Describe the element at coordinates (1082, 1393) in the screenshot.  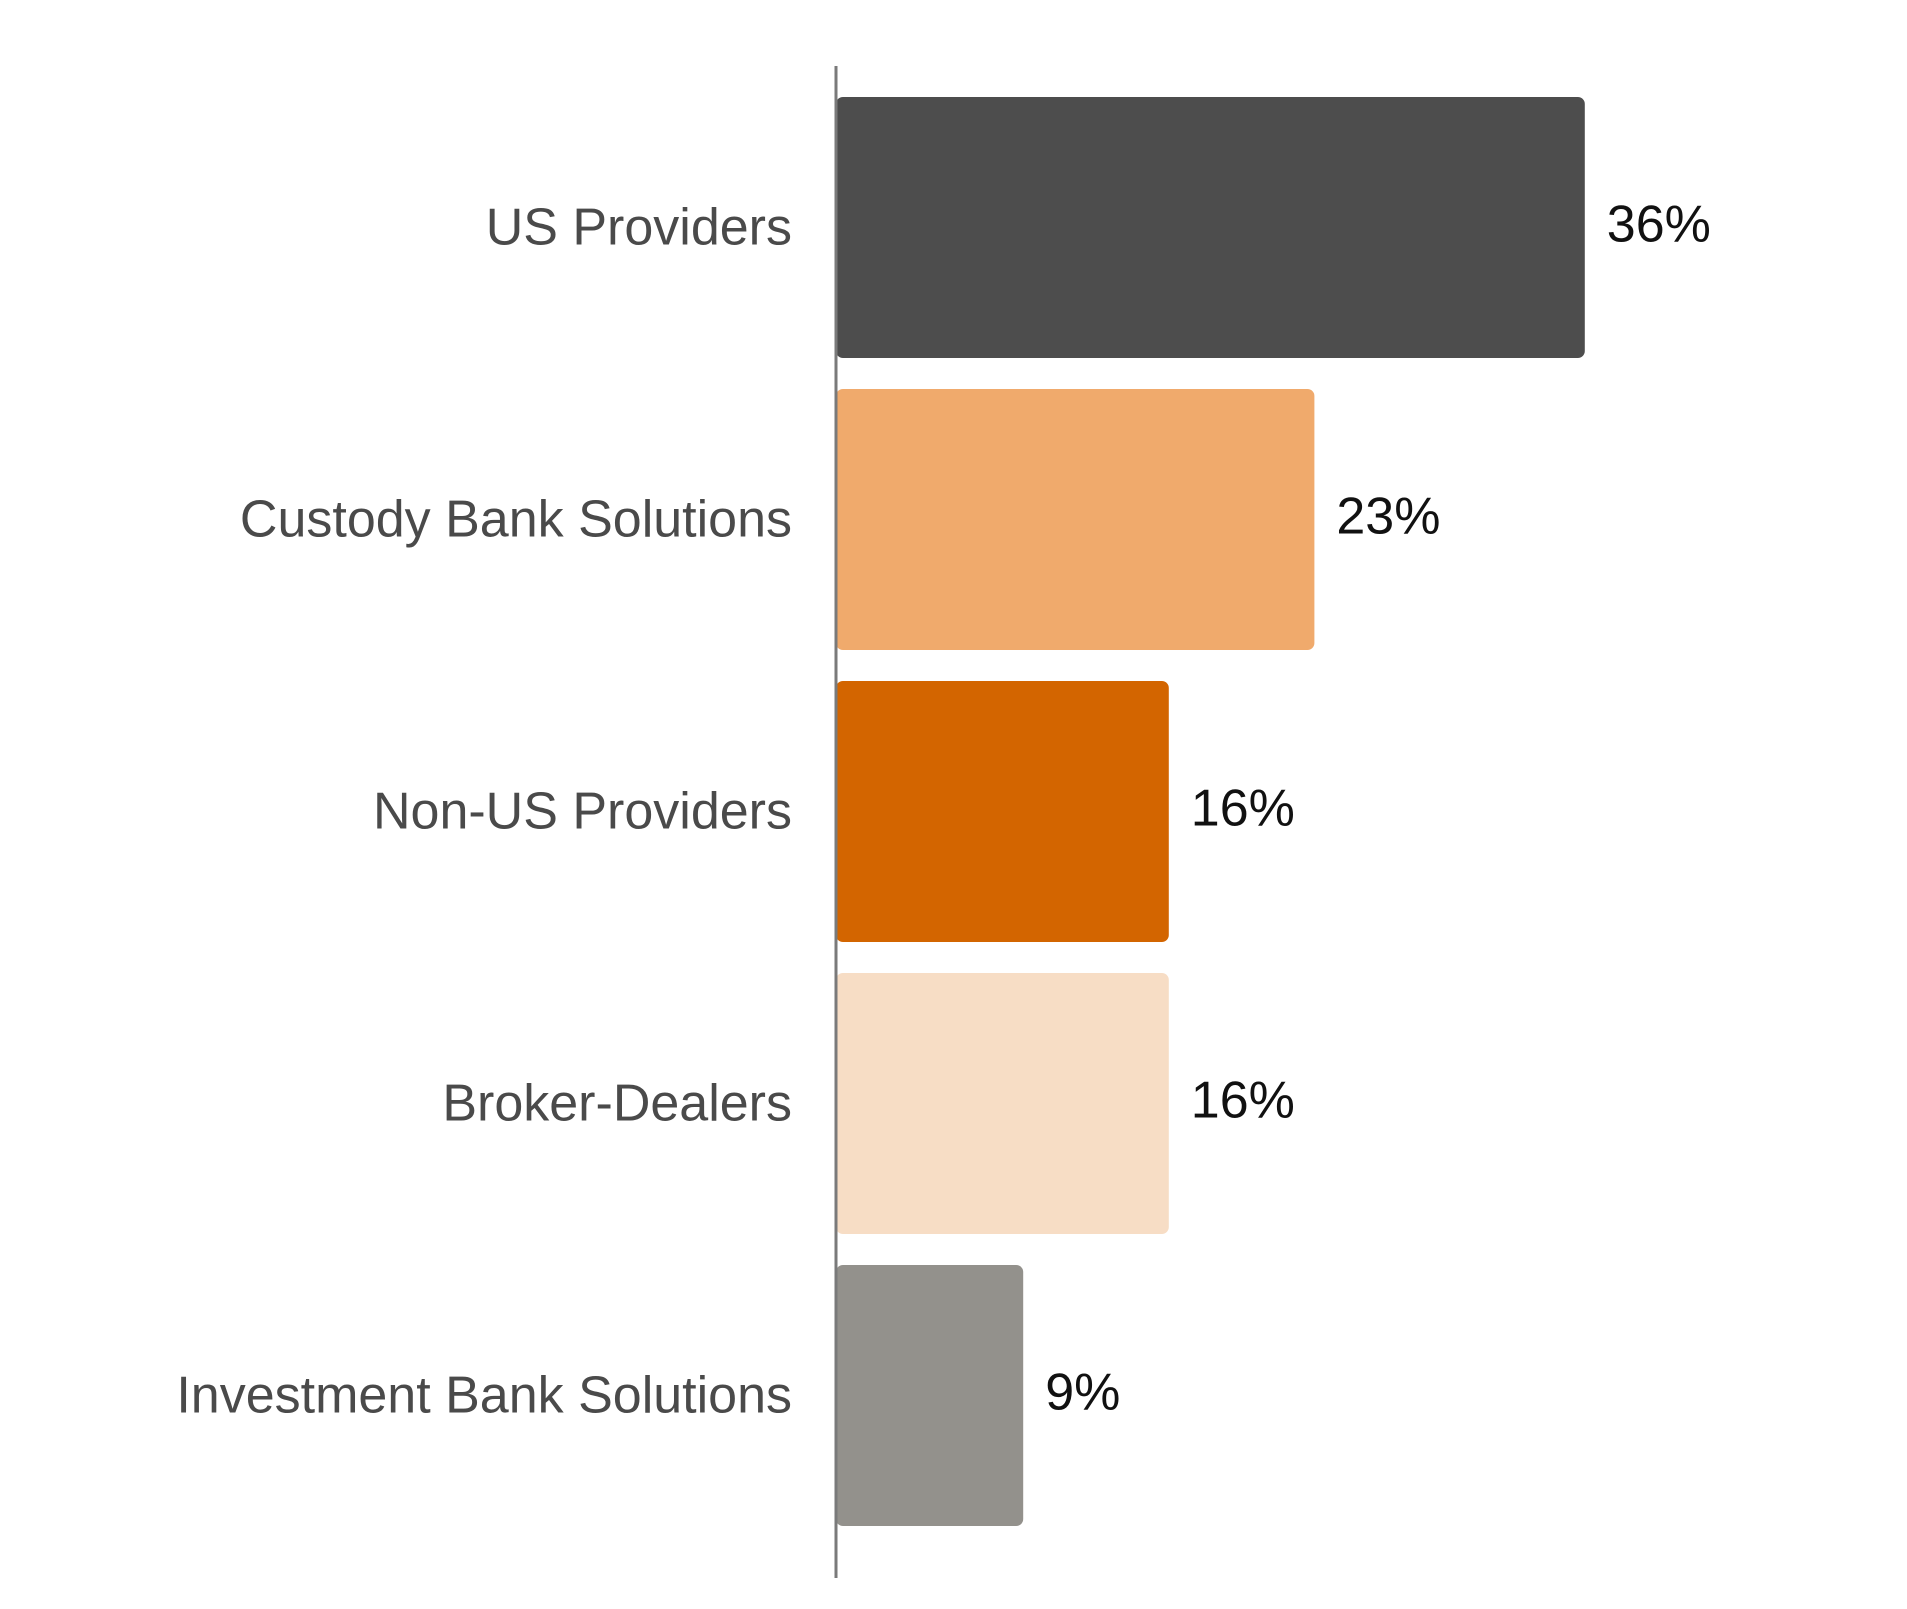
I see `value-label-investment-bank-solutions: 9%` at that location.